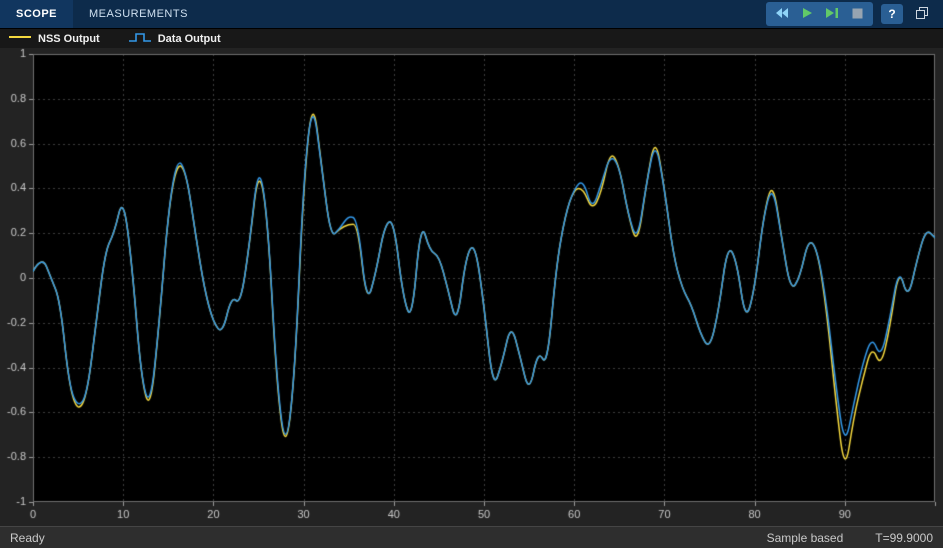 This screenshot has height=548, width=943. I want to click on step-forward-icon, so click(832, 14).